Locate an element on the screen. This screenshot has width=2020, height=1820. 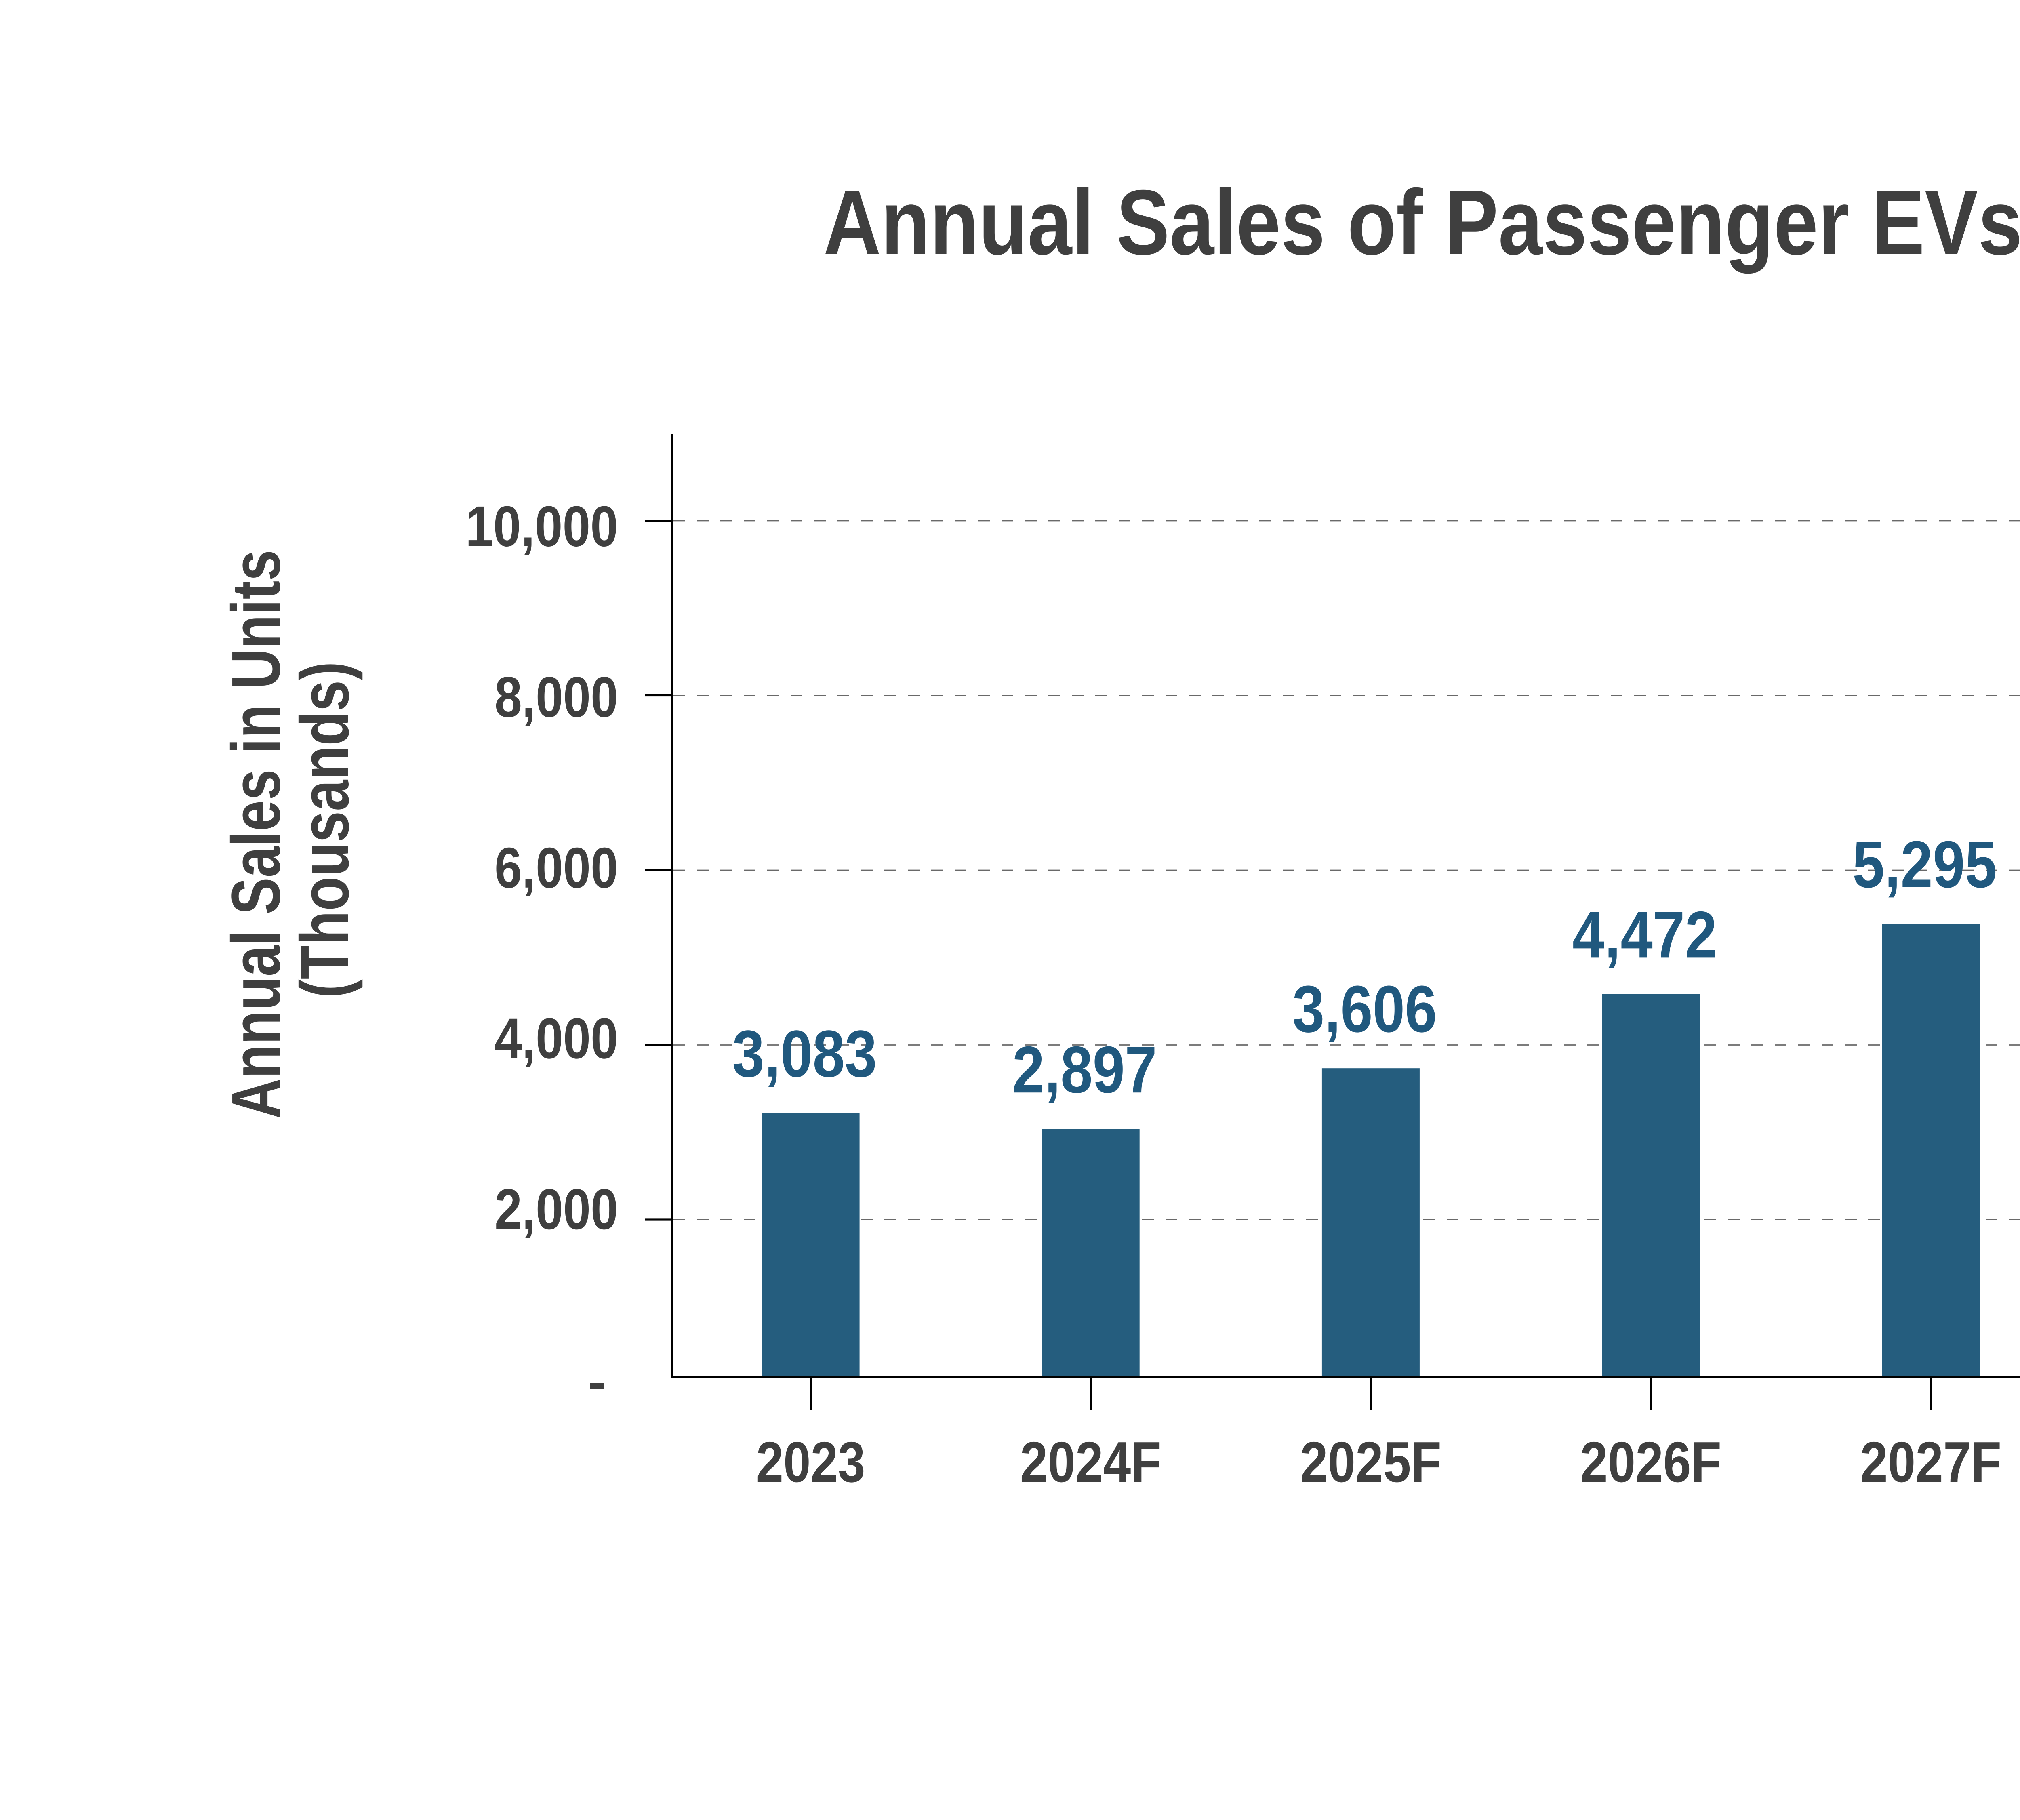
svg-text: Annual Sales in Units is located at coordinates (256, 834).